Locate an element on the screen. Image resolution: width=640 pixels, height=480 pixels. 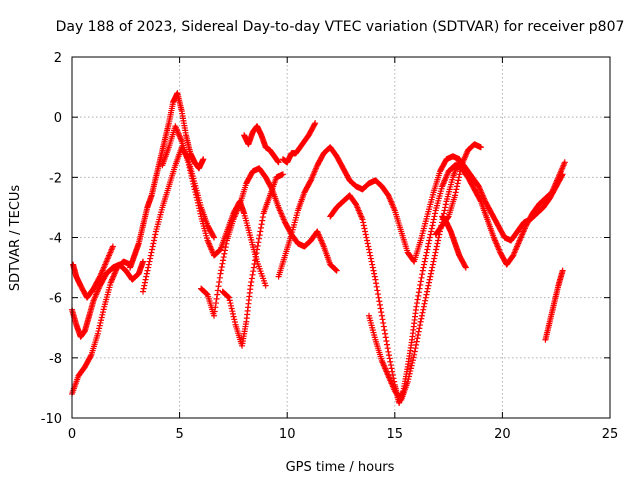
x-tick-labels: 0 5 10 15 20 25 is located at coordinates (343, 434).